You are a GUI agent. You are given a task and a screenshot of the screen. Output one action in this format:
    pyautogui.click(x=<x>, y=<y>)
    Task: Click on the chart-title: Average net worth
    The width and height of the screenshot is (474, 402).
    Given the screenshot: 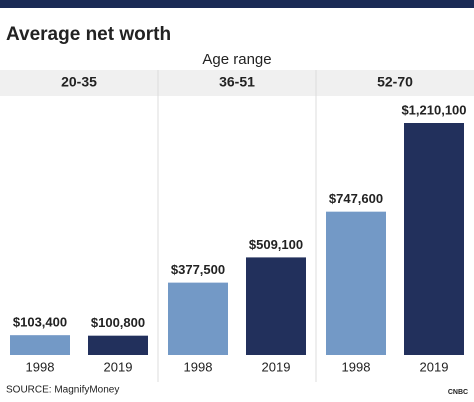 What is the action you would take?
    pyautogui.click(x=88, y=34)
    